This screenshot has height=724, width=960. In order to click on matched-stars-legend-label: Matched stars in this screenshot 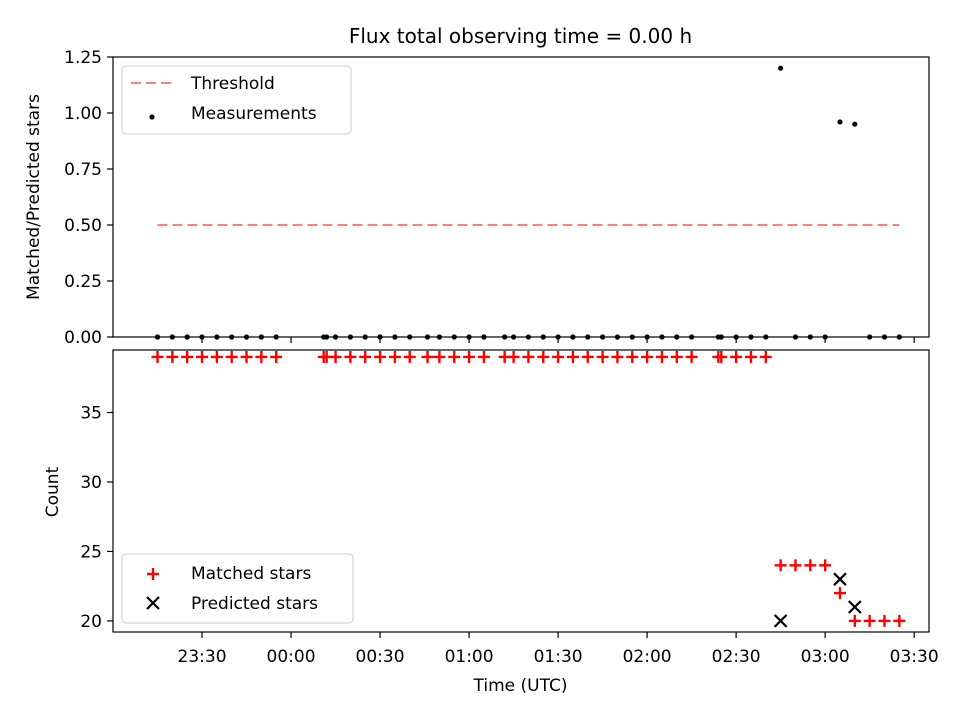, I will do `click(251, 574)`.